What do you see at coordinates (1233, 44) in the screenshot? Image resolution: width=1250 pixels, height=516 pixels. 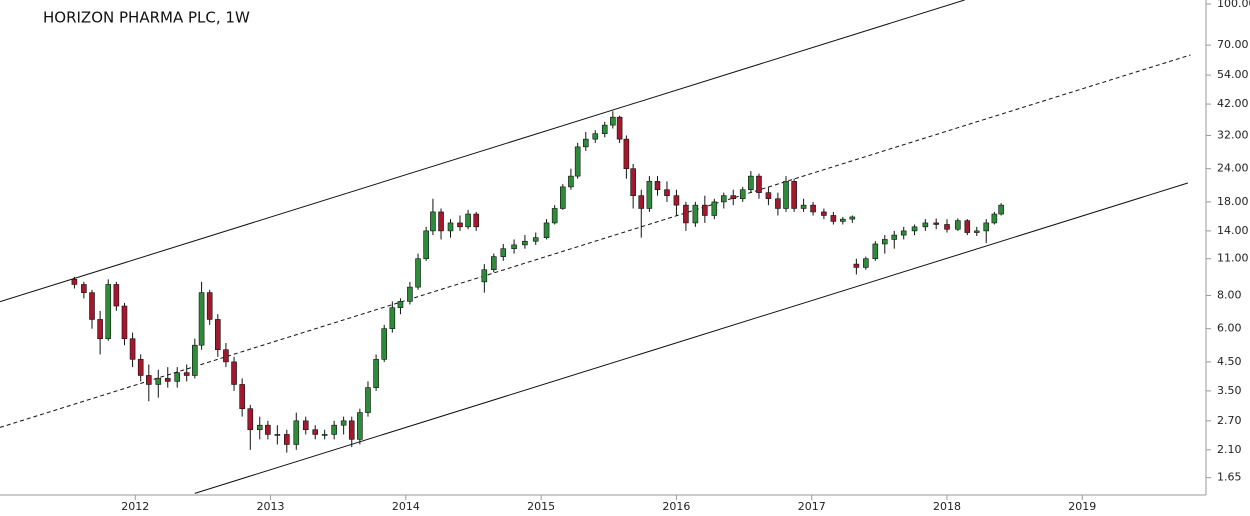 I see `y-tick-label: 70.00` at bounding box center [1233, 44].